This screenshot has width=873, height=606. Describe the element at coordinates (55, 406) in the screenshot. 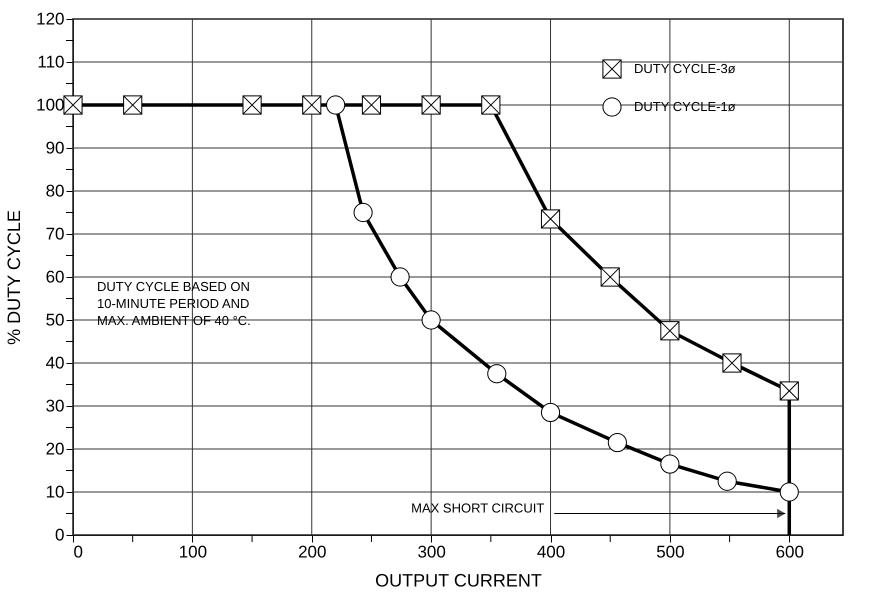

I see `y-tick-label: 30` at that location.